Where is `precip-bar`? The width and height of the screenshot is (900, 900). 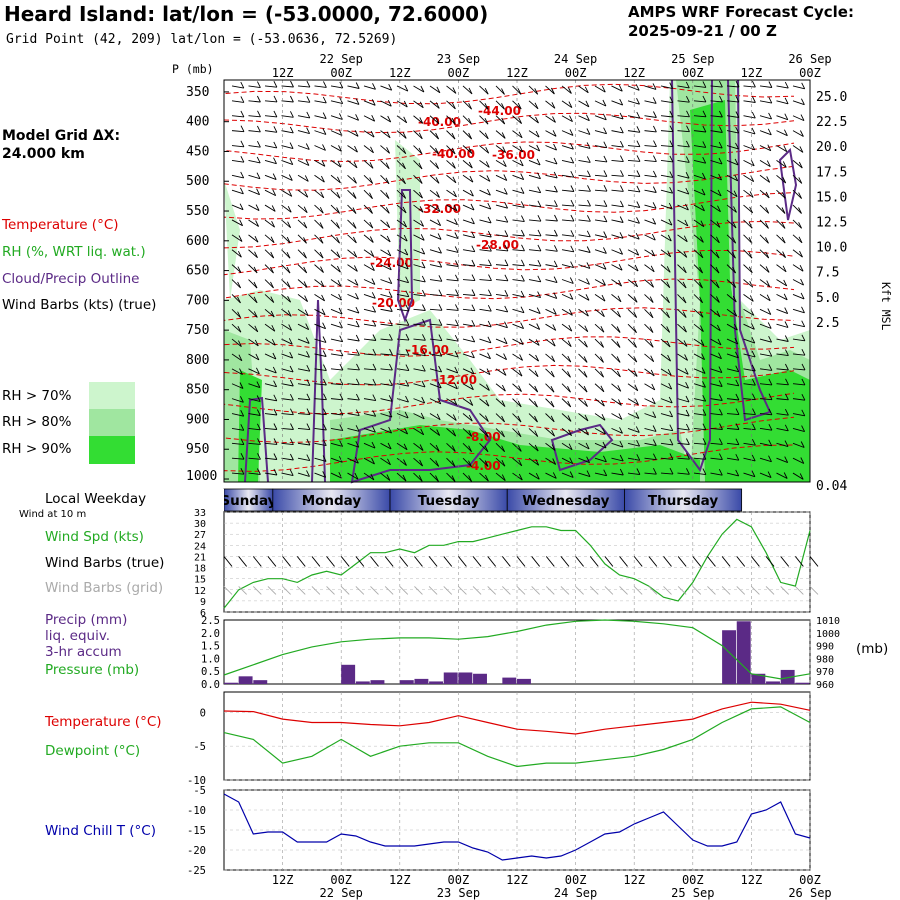
precip-bar is located at coordinates (465, 678).